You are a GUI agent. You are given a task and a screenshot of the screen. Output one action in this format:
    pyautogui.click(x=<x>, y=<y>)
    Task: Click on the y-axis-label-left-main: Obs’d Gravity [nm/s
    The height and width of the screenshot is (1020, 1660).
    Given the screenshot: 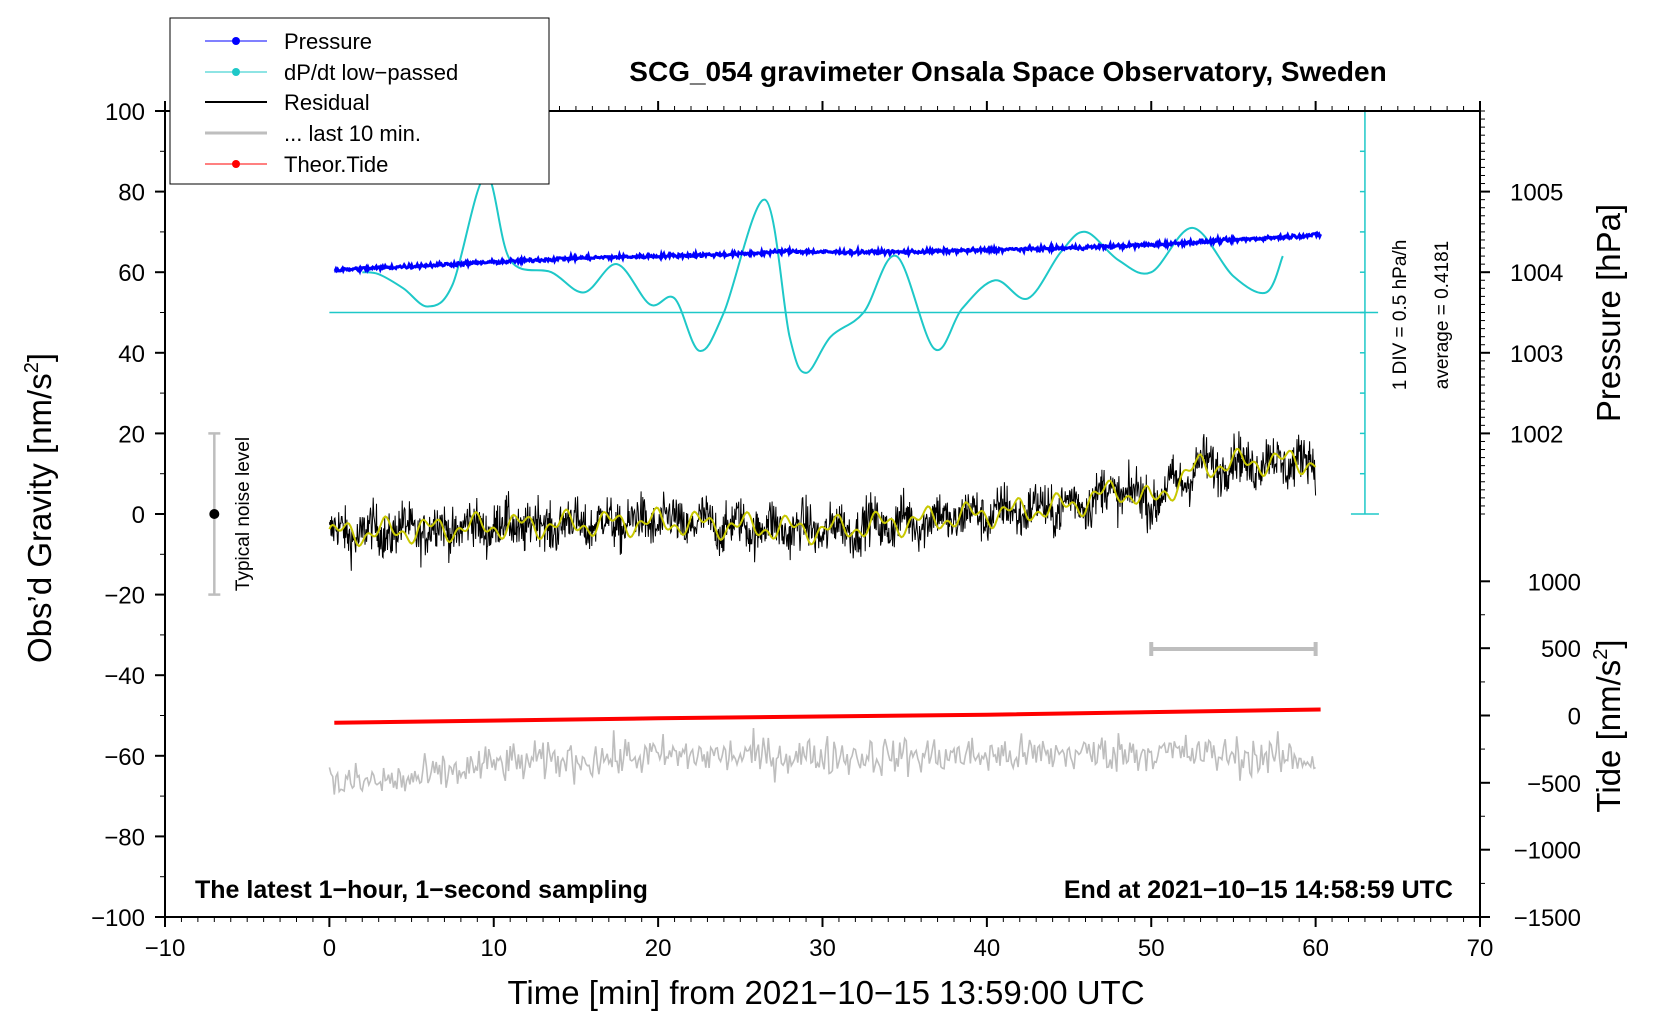 What is the action you would take?
    pyautogui.click(x=39, y=518)
    